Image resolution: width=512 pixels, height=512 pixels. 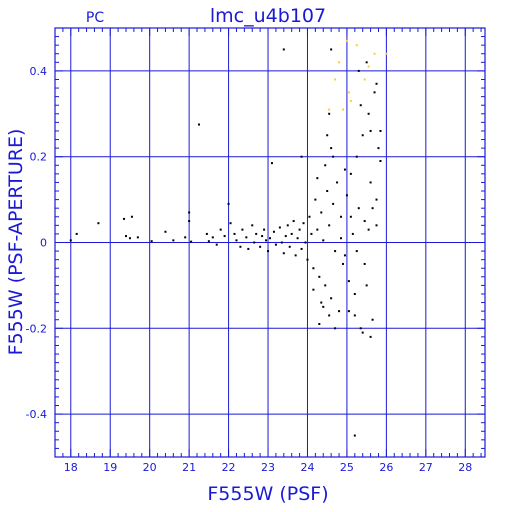 I want to click on x-tick-label: 24, so click(x=307, y=467).